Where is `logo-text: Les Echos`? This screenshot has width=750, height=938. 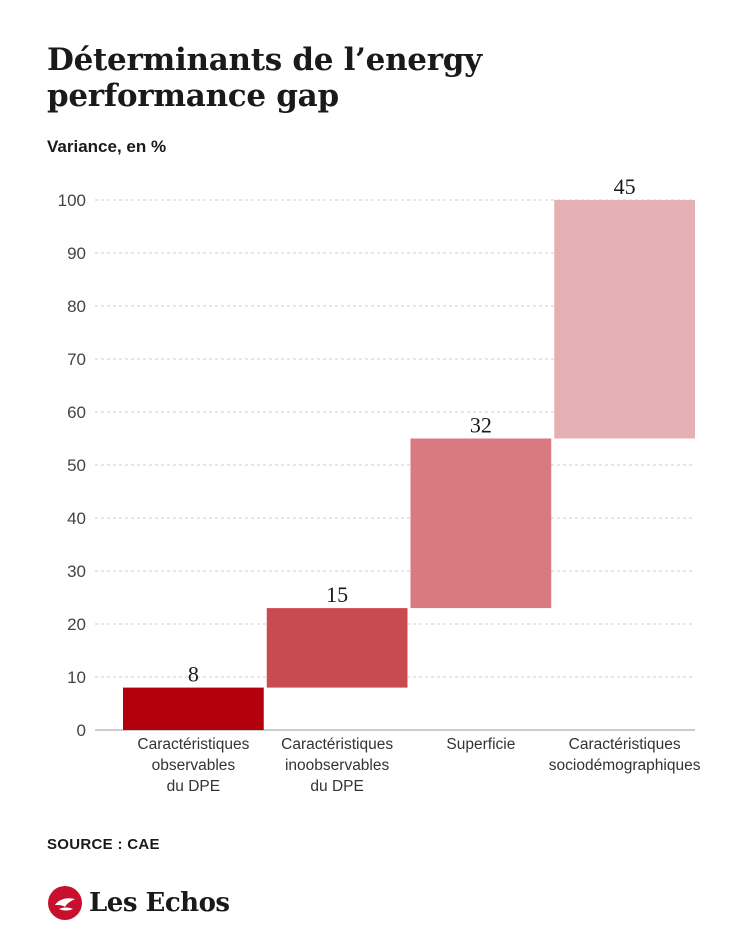
logo-text: Les Echos is located at coordinates (159, 903).